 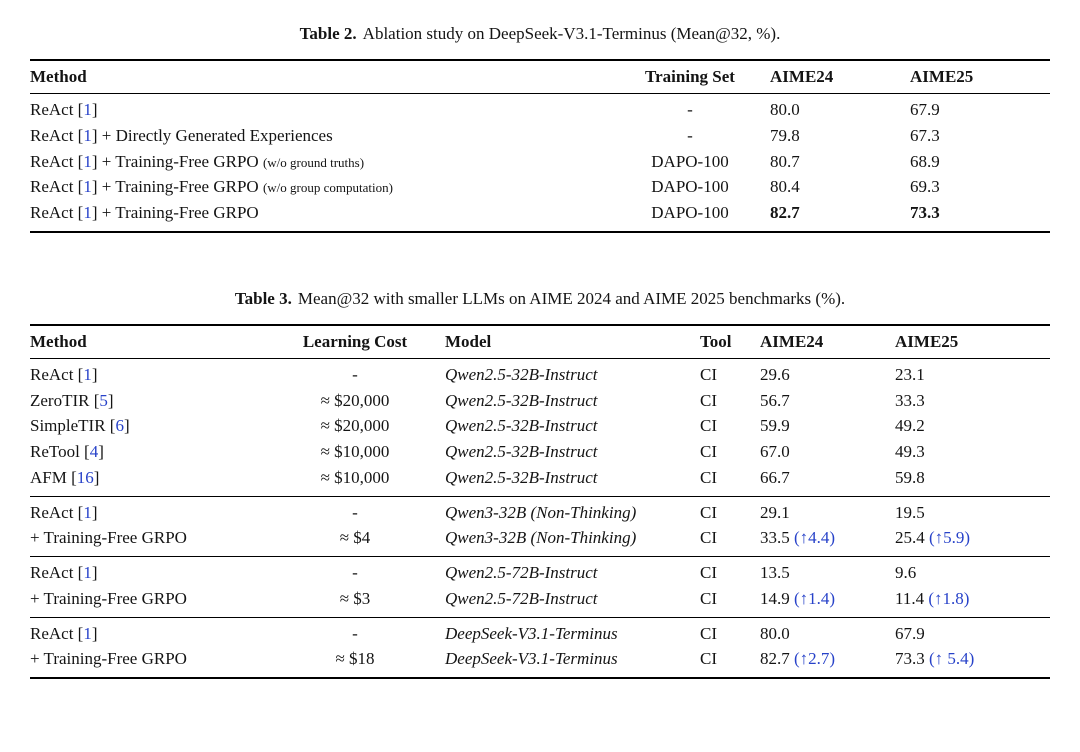 I want to click on table-cell: ReAct [1] + Training-Free GRPO, so click(x=320, y=216).